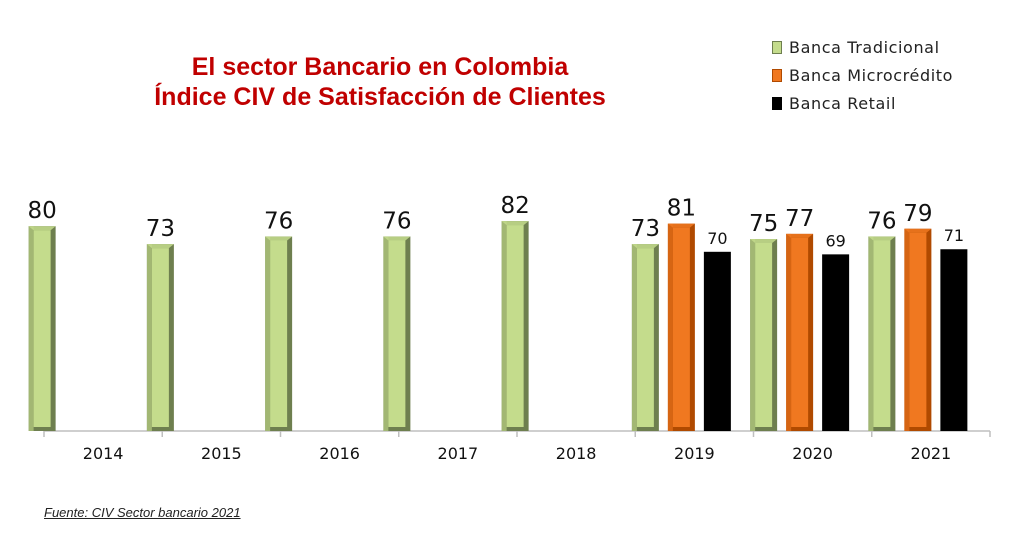 The width and height of the screenshot is (1024, 538). Describe the element at coordinates (41, 211) in the screenshot. I see `data-label: 80` at that location.